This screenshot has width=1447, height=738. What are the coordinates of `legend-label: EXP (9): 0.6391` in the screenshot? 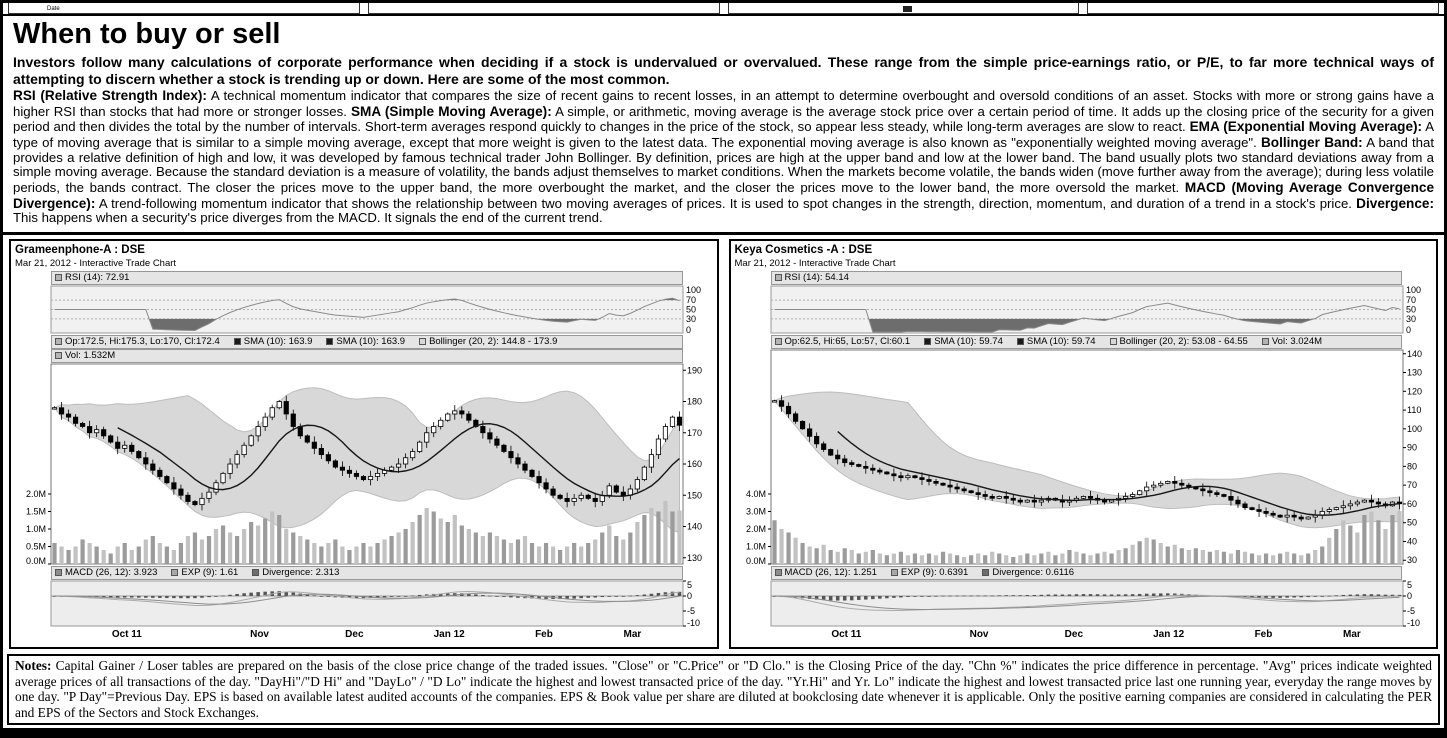 It's located at (934, 573).